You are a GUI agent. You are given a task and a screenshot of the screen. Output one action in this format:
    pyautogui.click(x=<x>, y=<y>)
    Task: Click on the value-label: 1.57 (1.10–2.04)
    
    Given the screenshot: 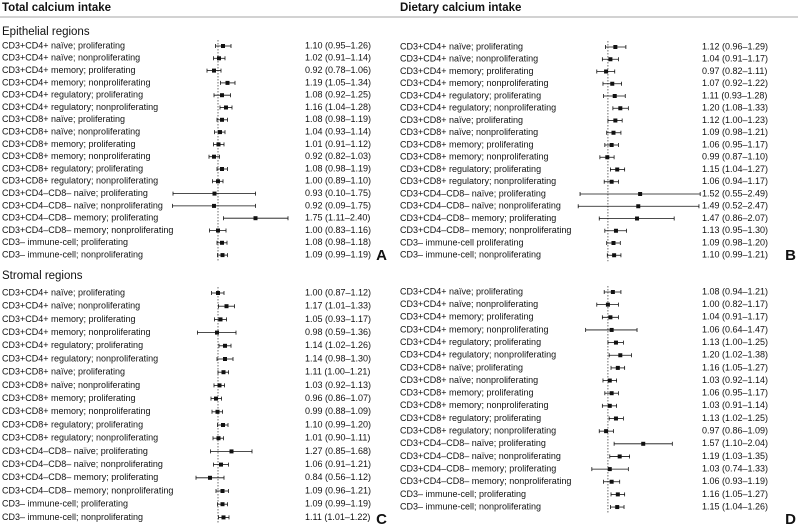 What is the action you would take?
    pyautogui.click(x=735, y=443)
    